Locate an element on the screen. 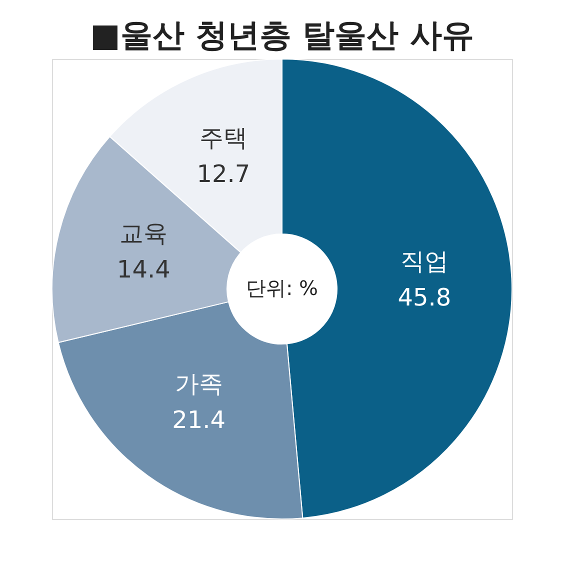 The width and height of the screenshot is (580, 580). chart-title: ■울산 청년층 탈울산 사유 is located at coordinates (282, 35).